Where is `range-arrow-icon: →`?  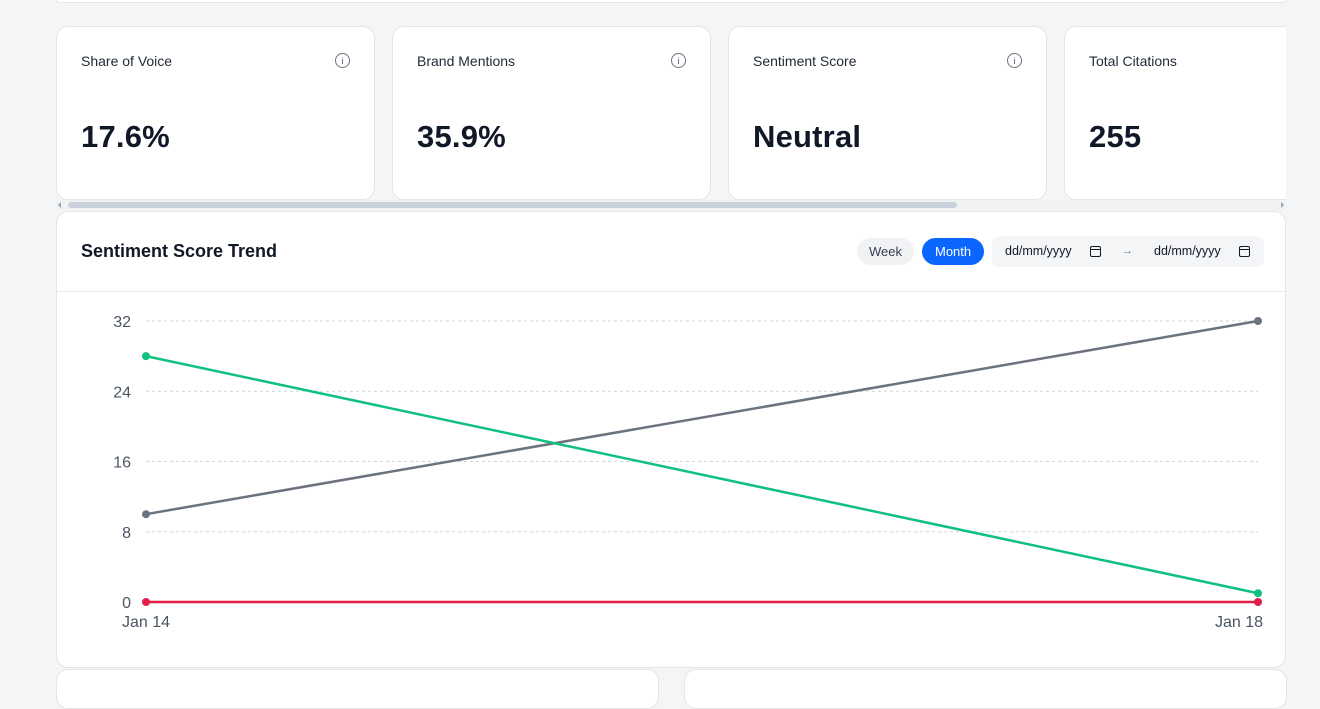
range-arrow-icon: → is located at coordinates (1127, 251).